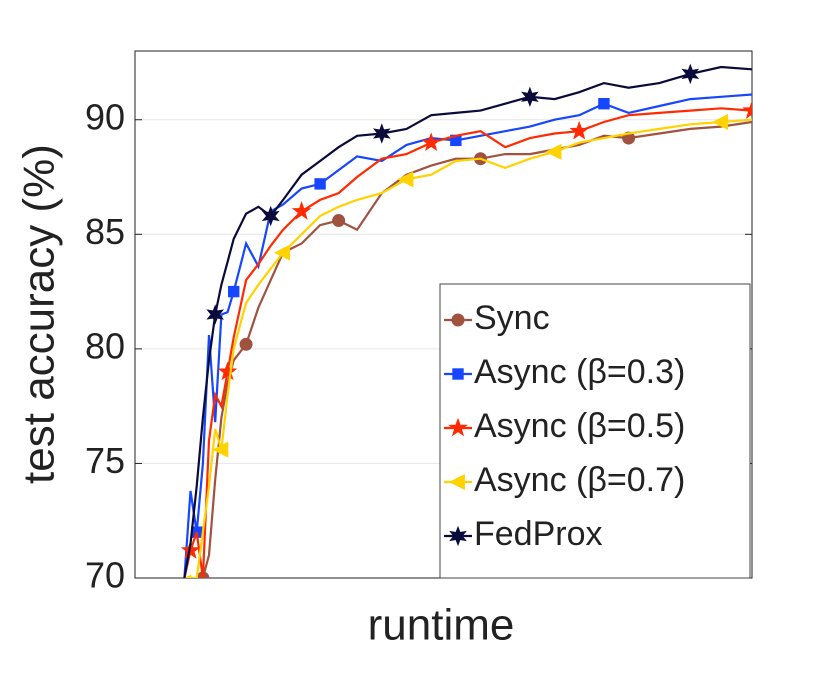 This screenshot has height=674, width=830. Describe the element at coordinates (441, 625) in the screenshot. I see `x-axis-label: runtime` at that location.